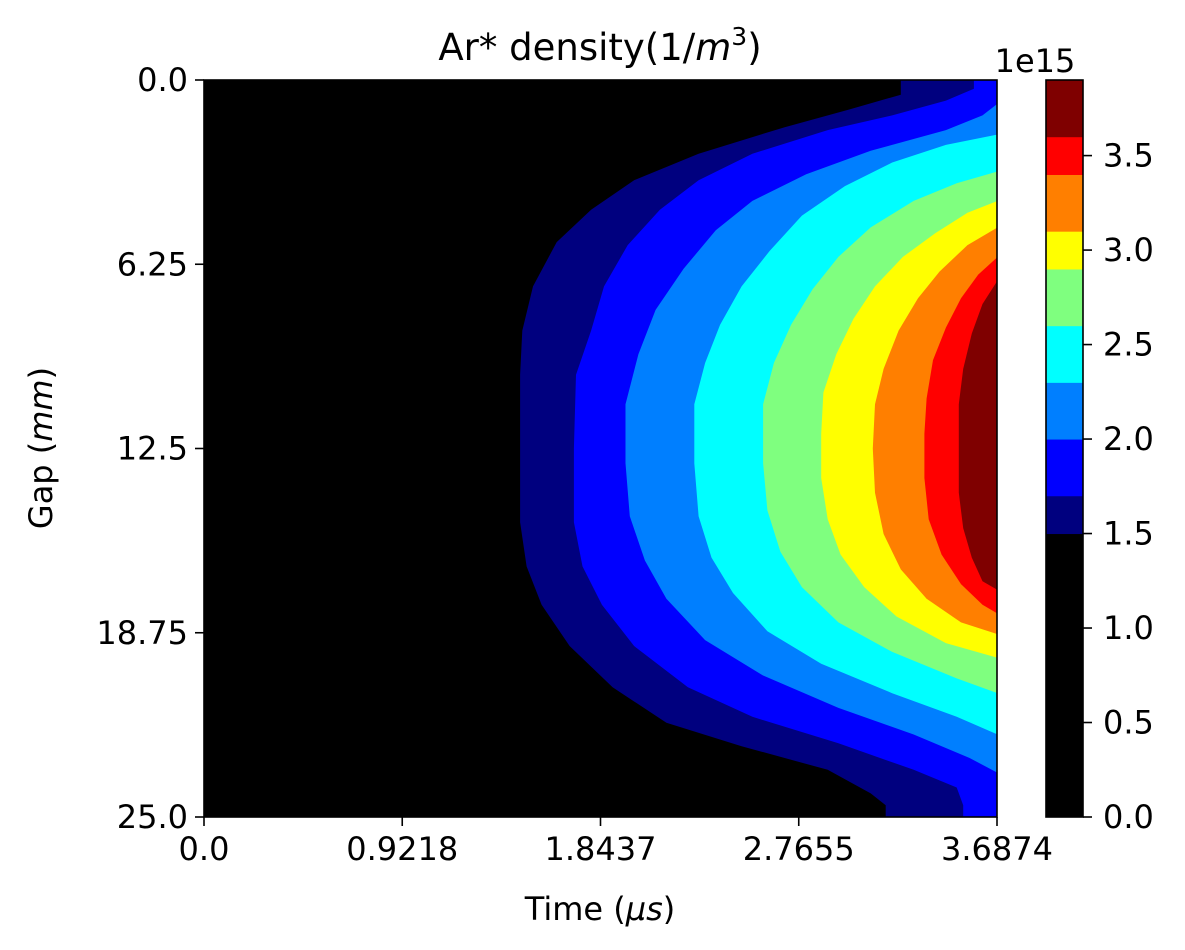 This screenshot has width=1185, height=950. Describe the element at coordinates (1128, 439) in the screenshot. I see `colorbar-tick-label: 2.0` at that location.